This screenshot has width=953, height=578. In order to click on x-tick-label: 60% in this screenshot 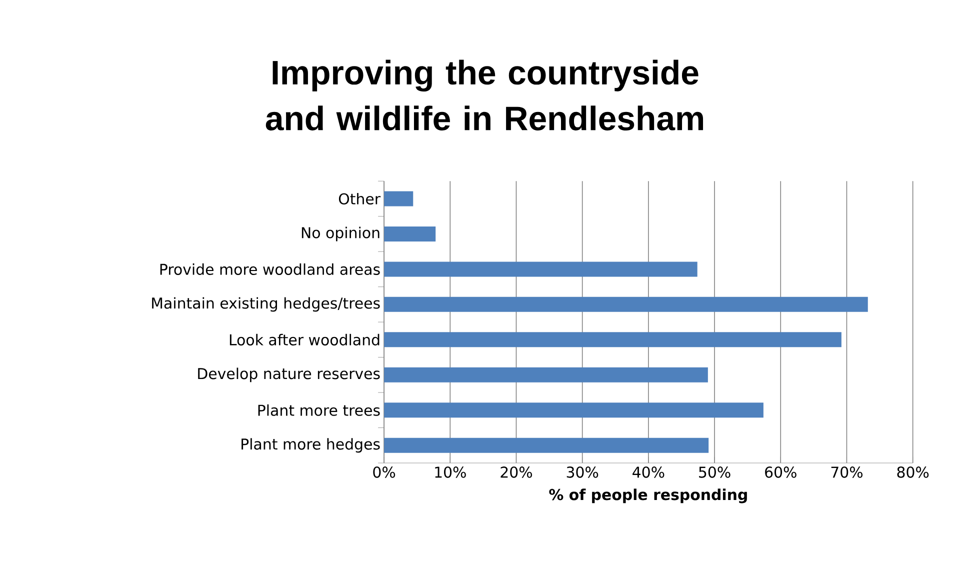, I will do `click(780, 472)`.